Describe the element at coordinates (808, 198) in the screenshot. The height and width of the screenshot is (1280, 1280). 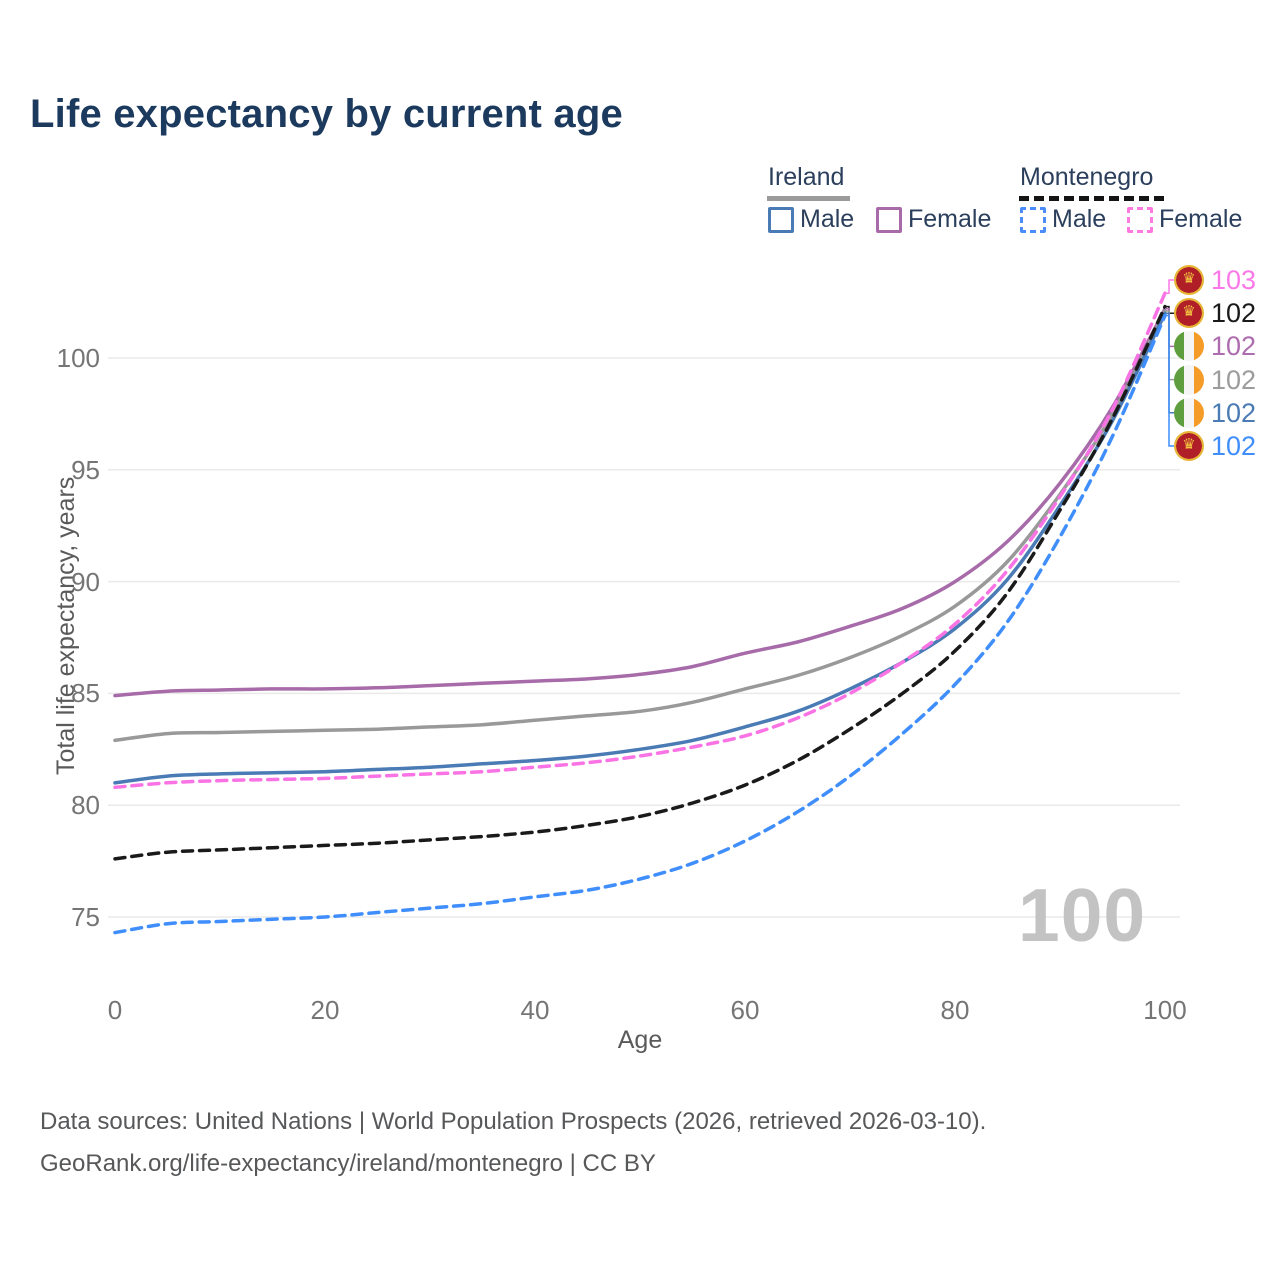
I see `legend-line-swatch-ireland-total` at that location.